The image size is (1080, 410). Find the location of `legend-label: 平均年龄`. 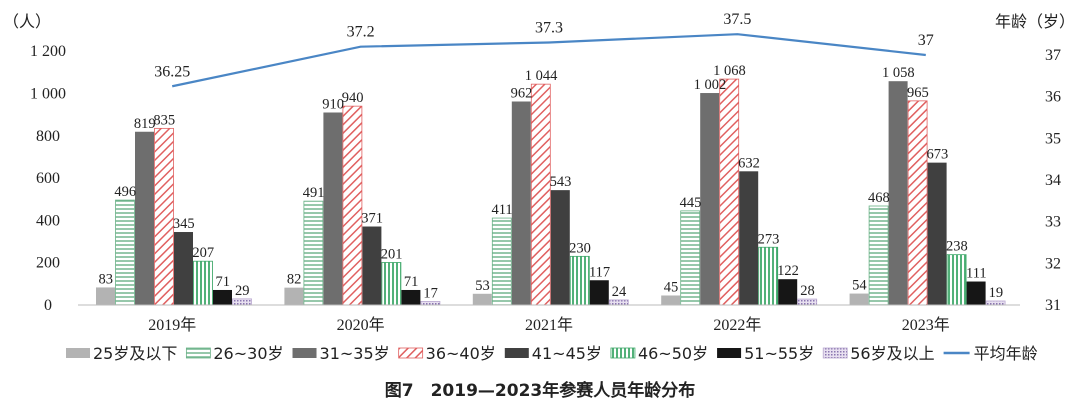

legend-label: 平均年龄 is located at coordinates (1006, 353).